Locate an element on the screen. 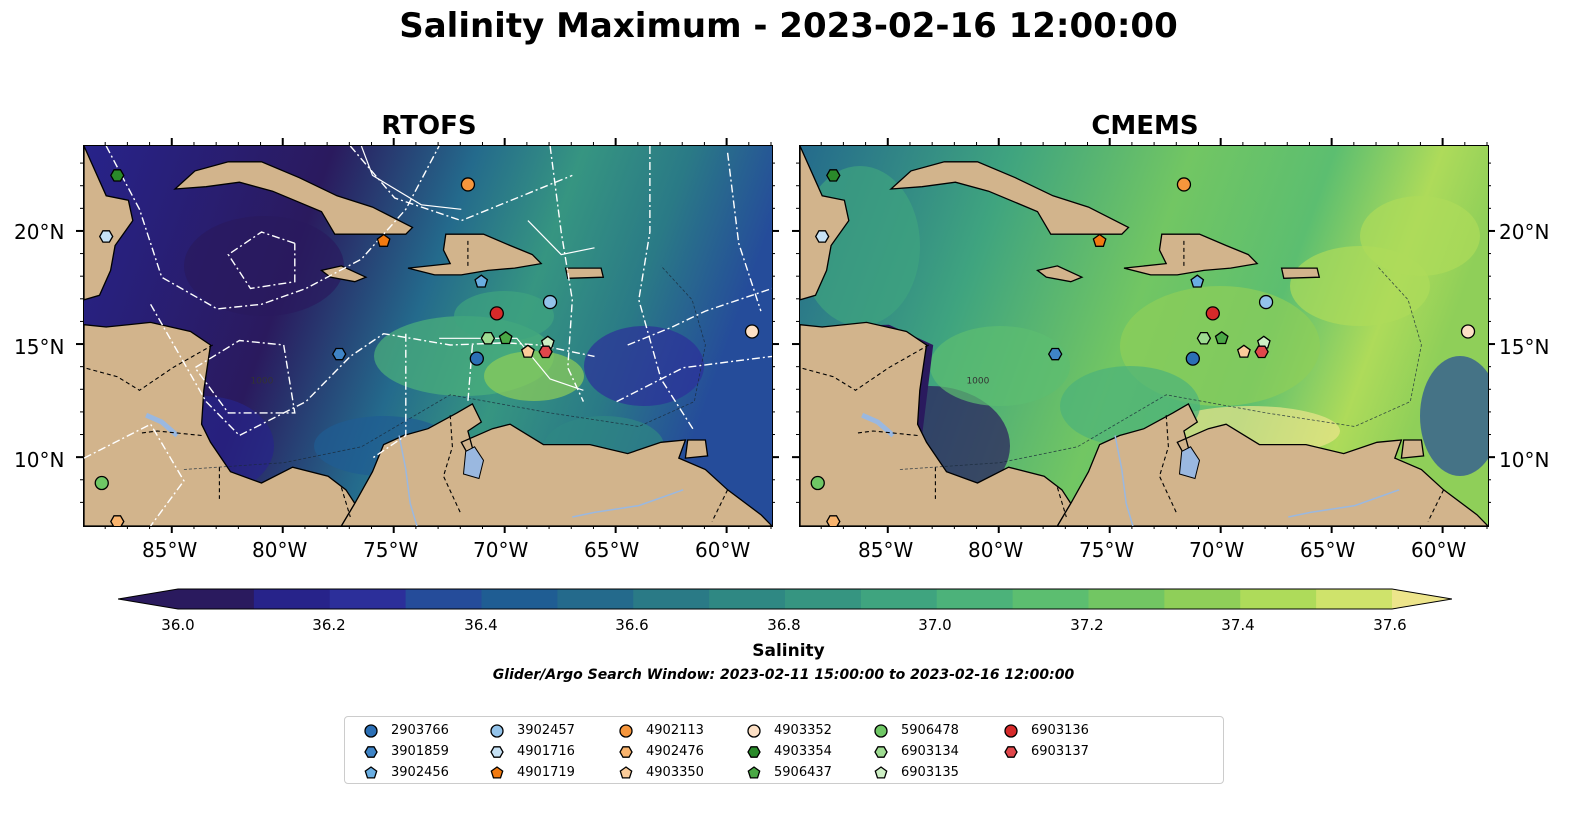 The image size is (1577, 827). colorbar-tick-label: 37.0 is located at coordinates (935, 625).